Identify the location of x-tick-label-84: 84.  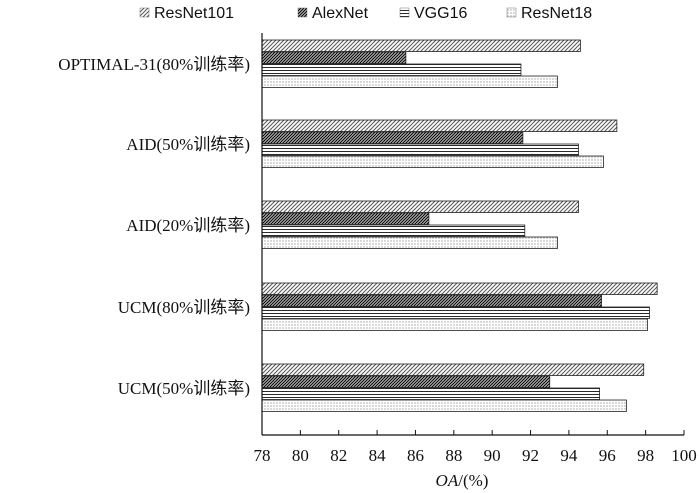
(378, 455).